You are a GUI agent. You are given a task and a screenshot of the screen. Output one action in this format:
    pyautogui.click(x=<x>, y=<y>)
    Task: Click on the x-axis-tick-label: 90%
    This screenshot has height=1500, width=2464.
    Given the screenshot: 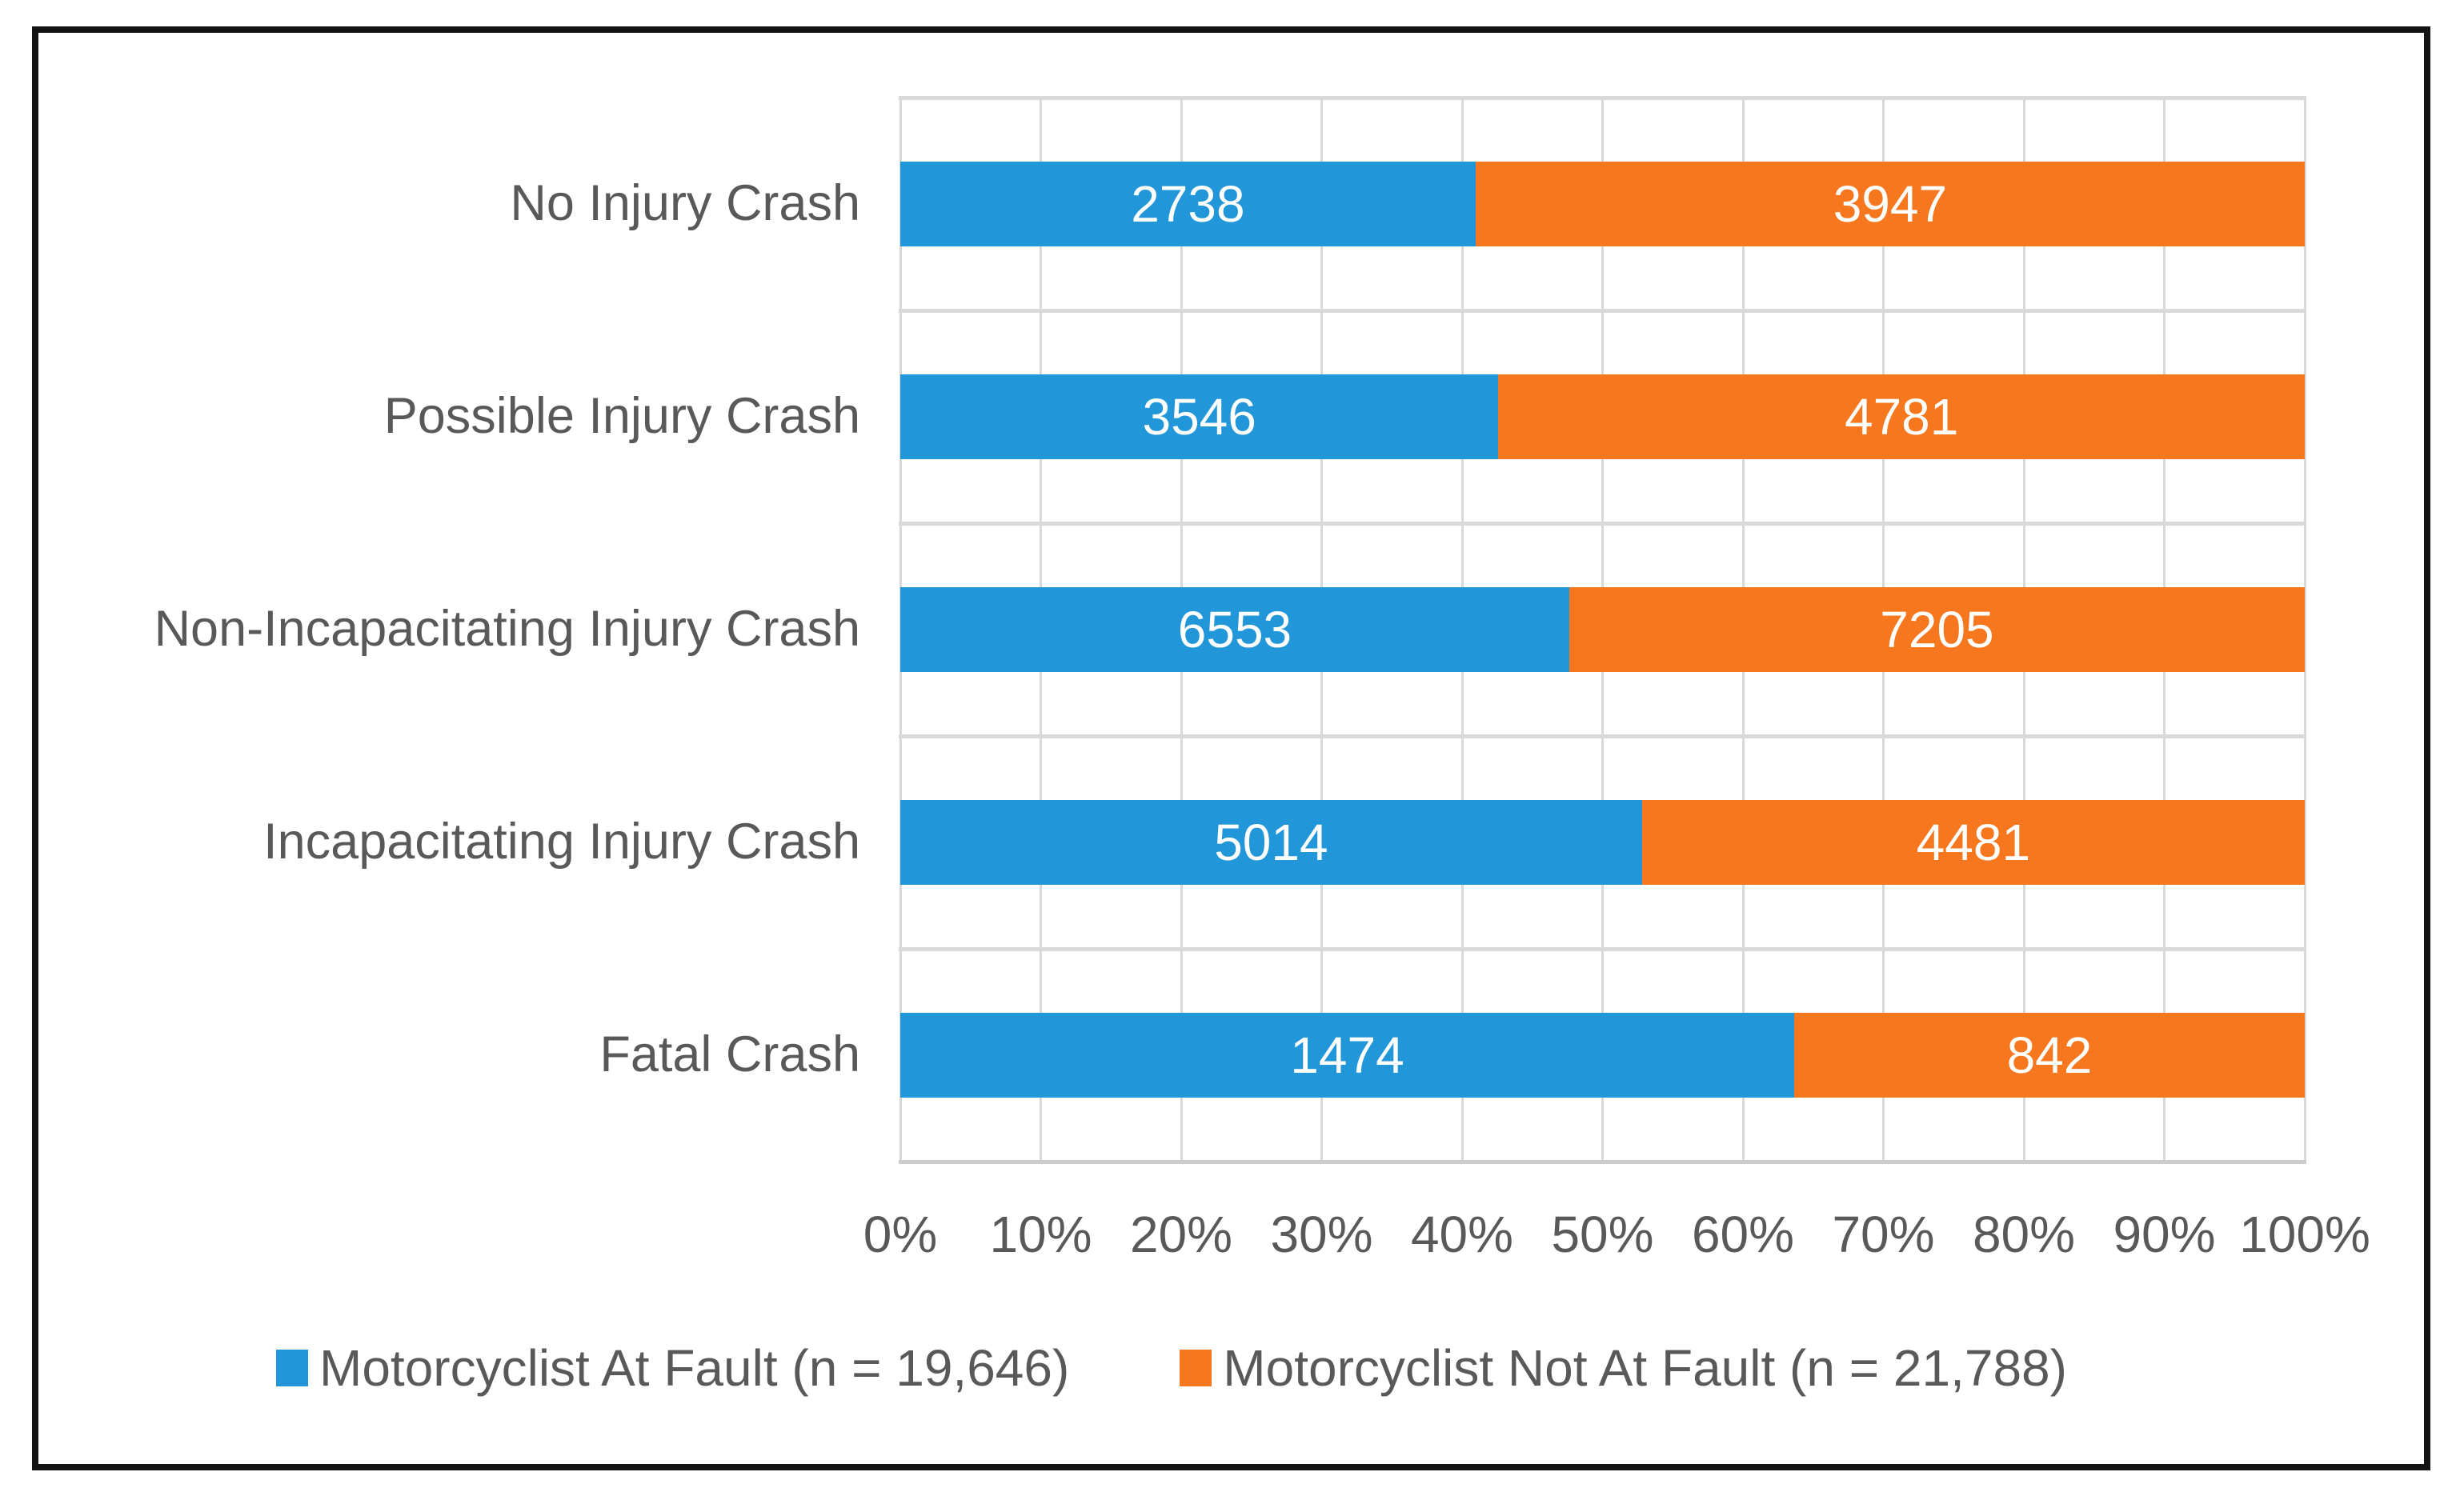 What is the action you would take?
    pyautogui.click(x=2164, y=1234)
    